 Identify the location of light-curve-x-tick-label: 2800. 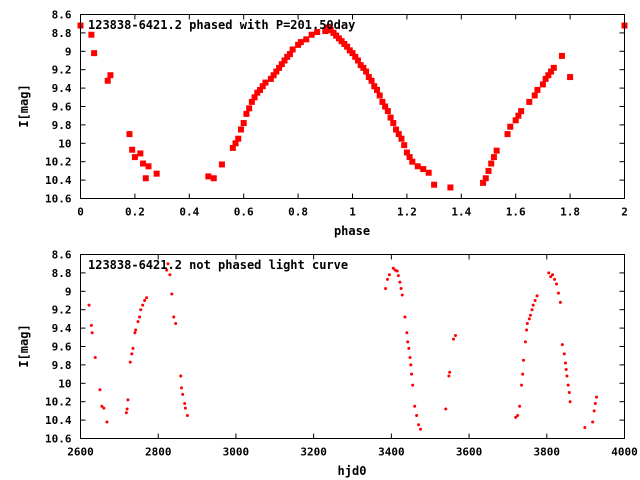
(158, 452).